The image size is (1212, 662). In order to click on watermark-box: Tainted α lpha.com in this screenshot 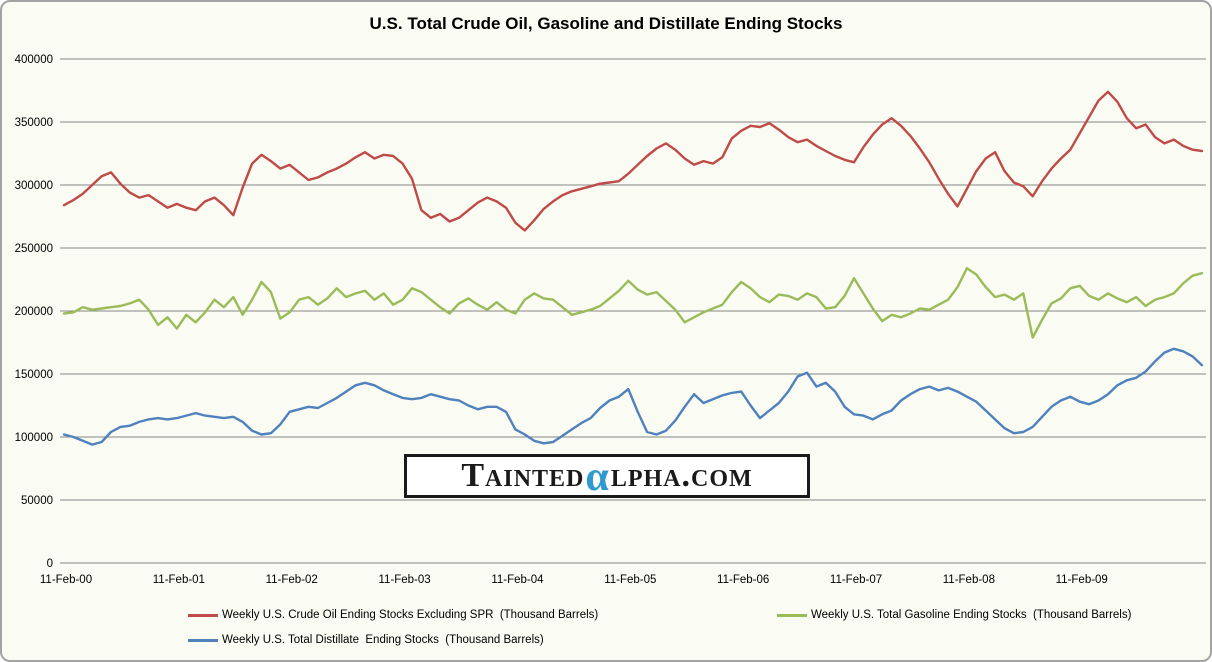, I will do `click(607, 476)`.